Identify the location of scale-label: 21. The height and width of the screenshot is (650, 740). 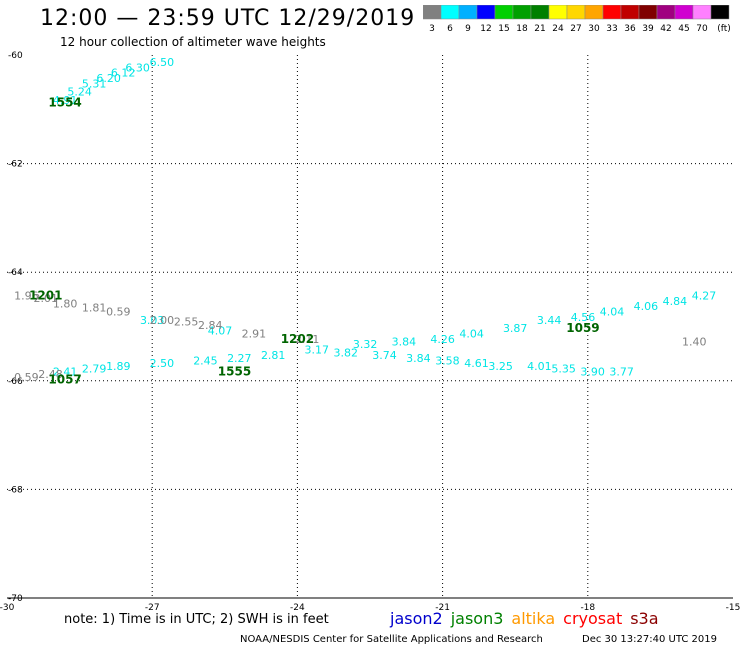
(539, 29).